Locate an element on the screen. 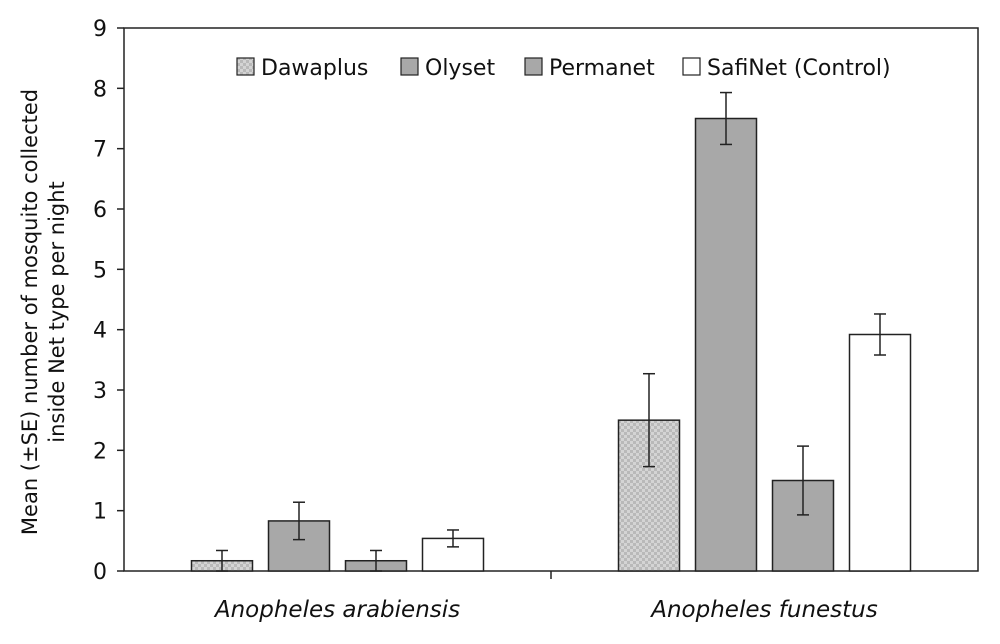  y-tick-label: 7 is located at coordinates (100, 150).